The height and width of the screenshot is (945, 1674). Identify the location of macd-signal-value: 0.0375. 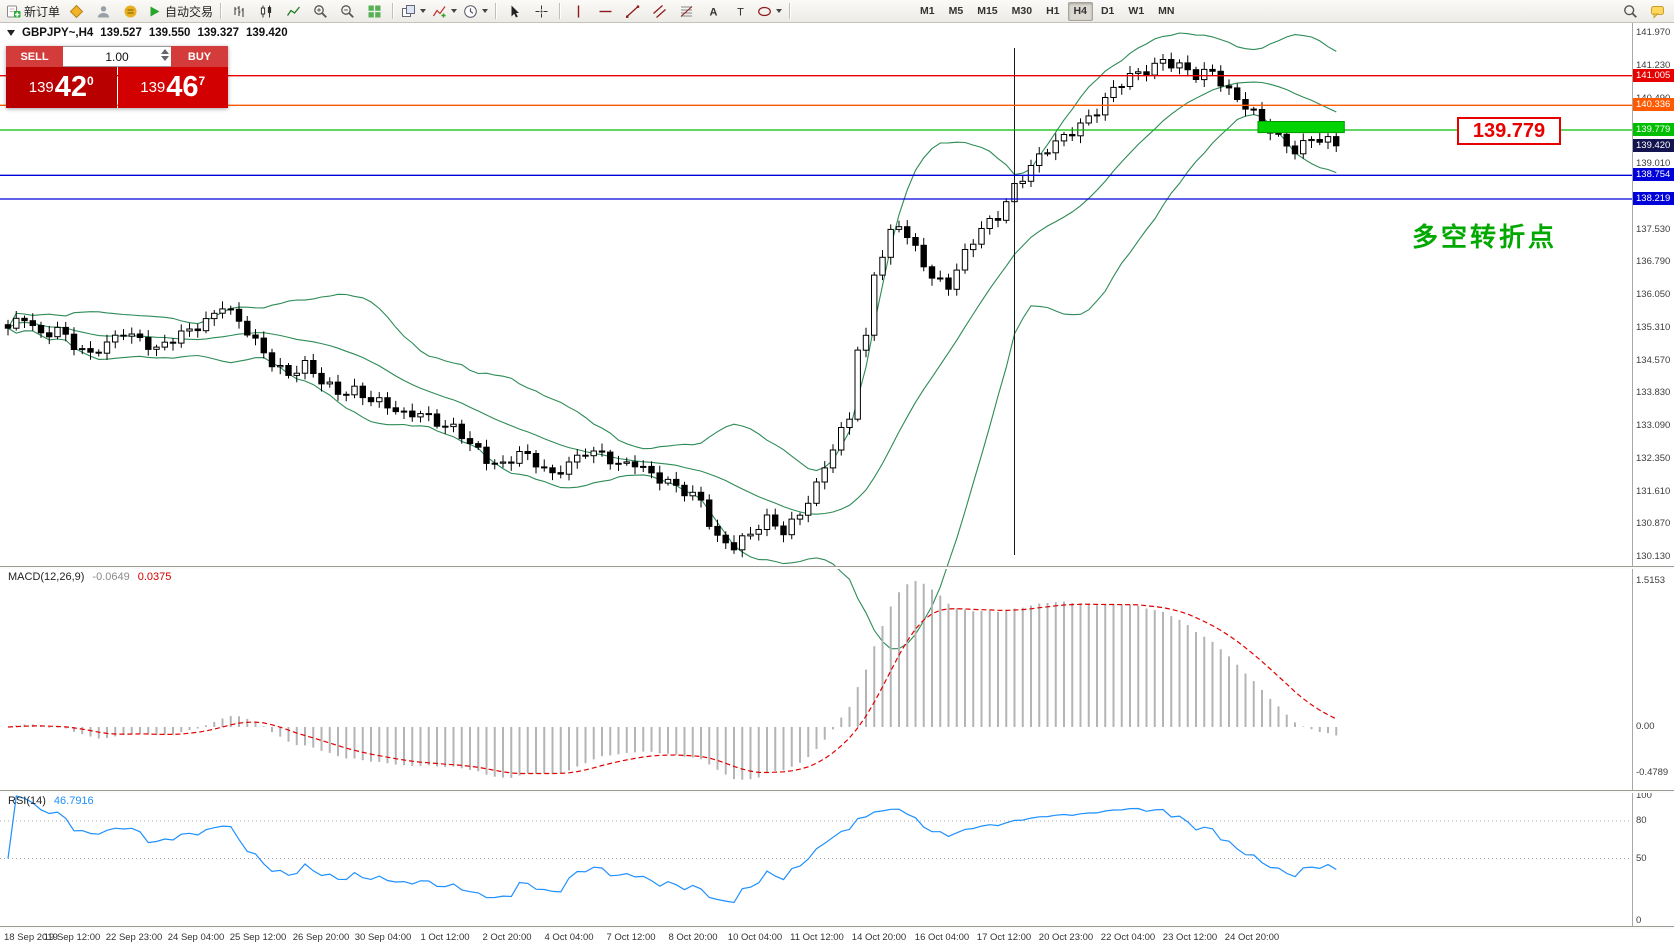
(154, 577).